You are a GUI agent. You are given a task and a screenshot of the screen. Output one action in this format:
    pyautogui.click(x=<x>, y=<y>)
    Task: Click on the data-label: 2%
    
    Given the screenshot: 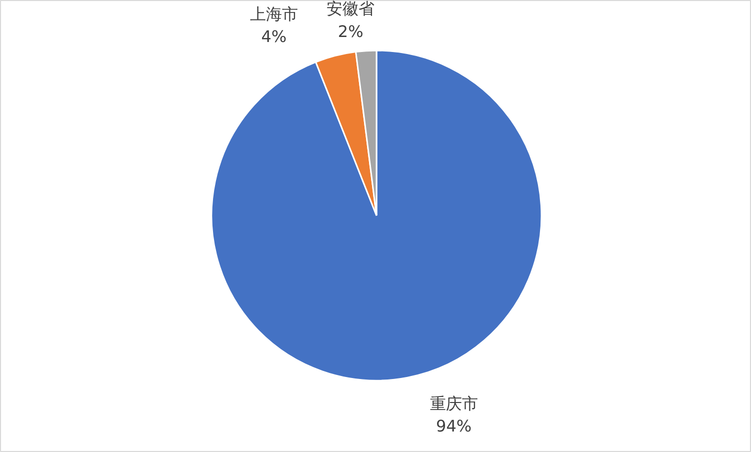 What is the action you would take?
    pyautogui.click(x=351, y=31)
    